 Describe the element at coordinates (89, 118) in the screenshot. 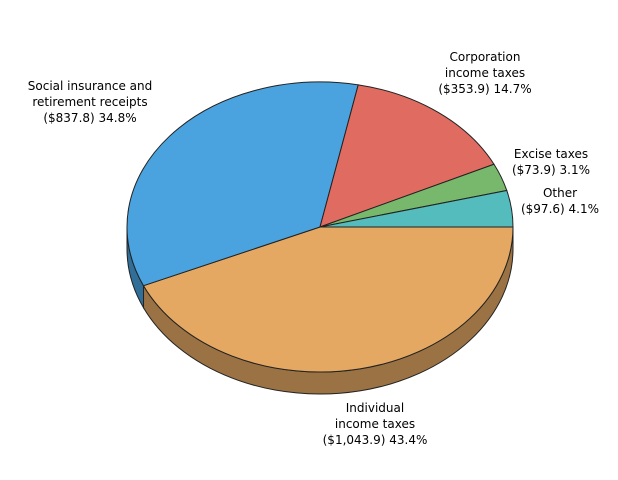

I see `slice-value-label: ($837.8) 34.8%` at that location.